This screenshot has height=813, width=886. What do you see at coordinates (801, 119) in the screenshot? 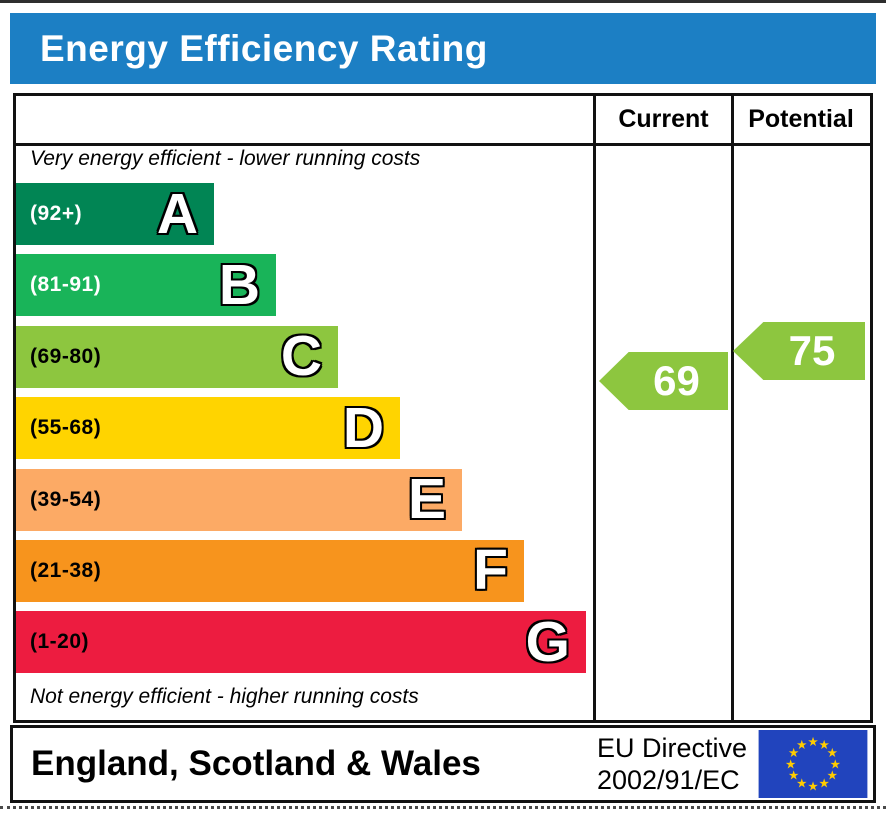
I see `potential-column-header: Potential` at bounding box center [801, 119].